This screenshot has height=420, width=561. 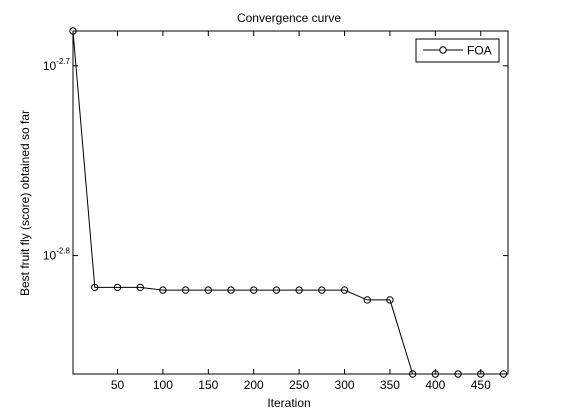 I want to click on y-tick-exponent: -2.8, so click(x=63, y=251).